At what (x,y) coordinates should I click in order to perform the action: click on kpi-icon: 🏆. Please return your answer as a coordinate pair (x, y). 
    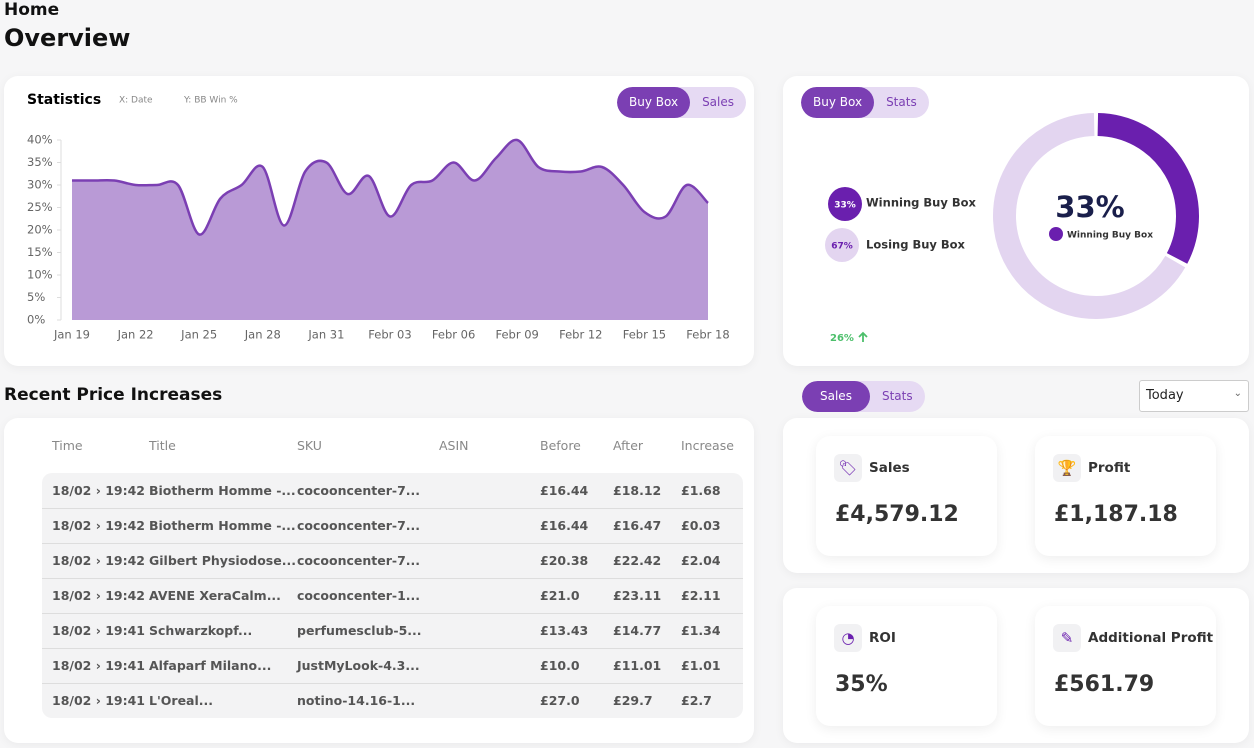
    Looking at the image, I should click on (1067, 468).